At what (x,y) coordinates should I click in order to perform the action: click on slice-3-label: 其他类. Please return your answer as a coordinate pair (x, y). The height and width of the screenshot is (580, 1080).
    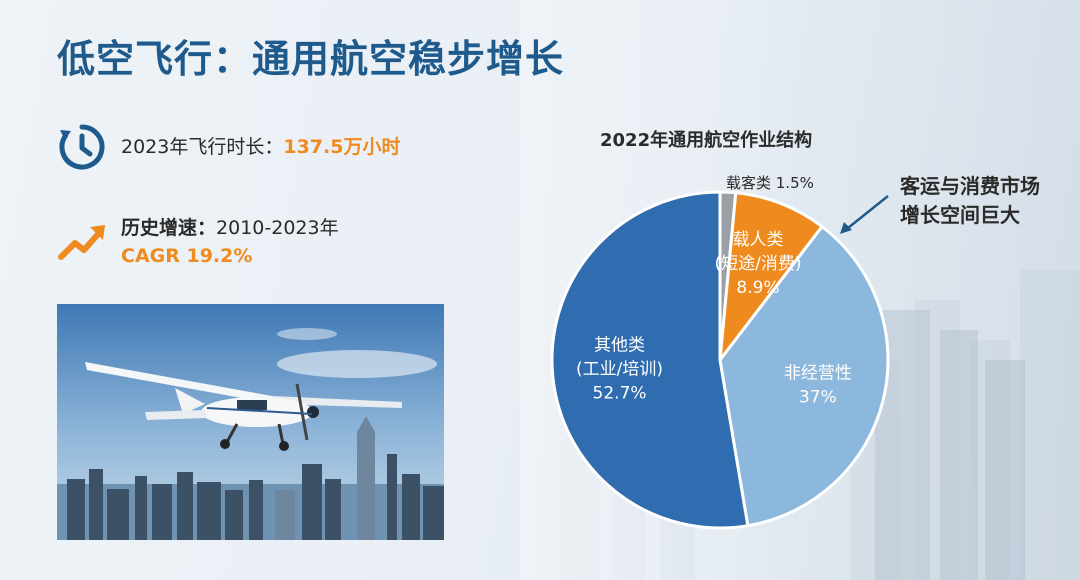
    Looking at the image, I should click on (619, 345).